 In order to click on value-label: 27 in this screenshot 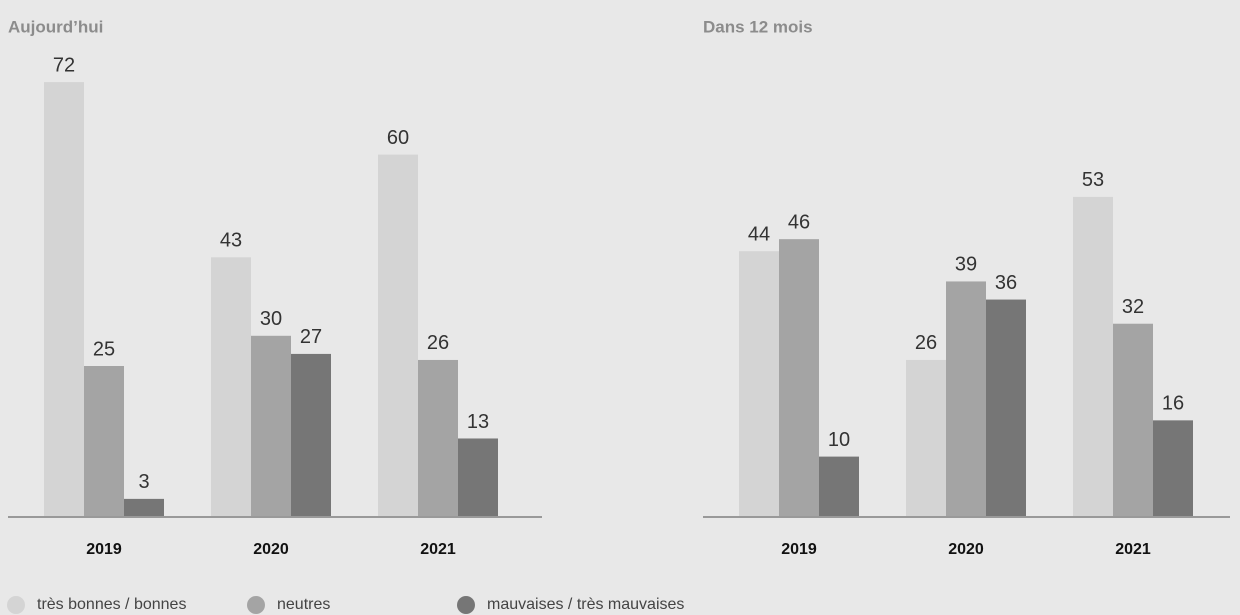, I will do `click(311, 337)`.